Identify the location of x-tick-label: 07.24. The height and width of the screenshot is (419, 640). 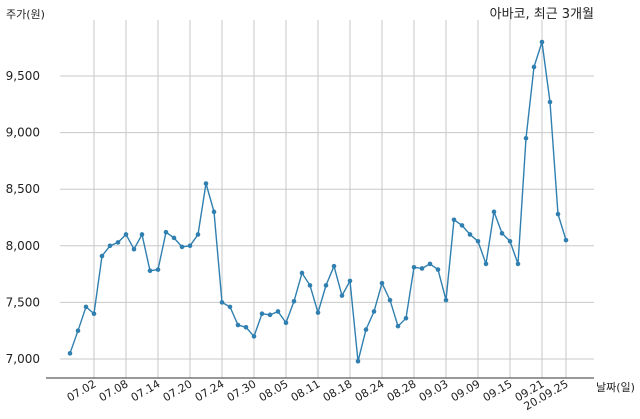
(210, 390).